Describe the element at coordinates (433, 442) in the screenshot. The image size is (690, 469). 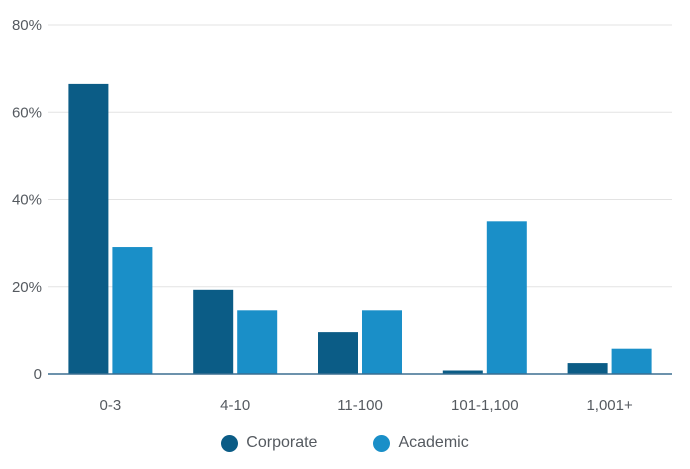
I see `legend-label-academic: Academic` at that location.